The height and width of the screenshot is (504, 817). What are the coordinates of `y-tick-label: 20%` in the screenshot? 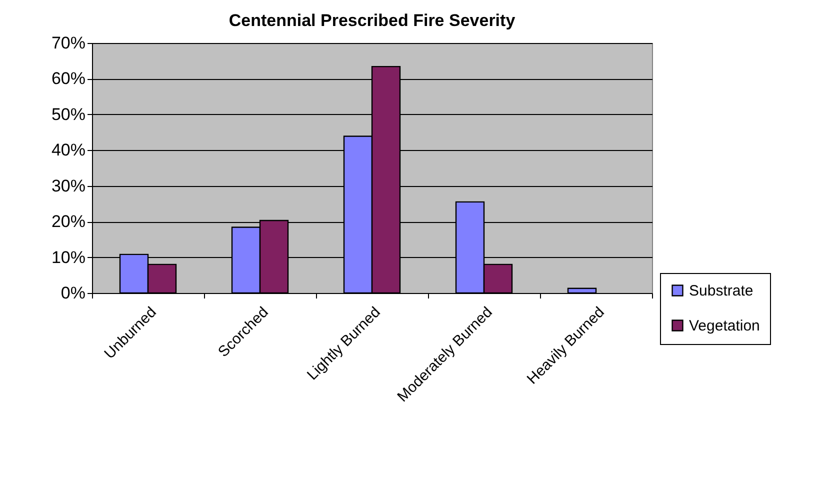 It's located at (68, 222).